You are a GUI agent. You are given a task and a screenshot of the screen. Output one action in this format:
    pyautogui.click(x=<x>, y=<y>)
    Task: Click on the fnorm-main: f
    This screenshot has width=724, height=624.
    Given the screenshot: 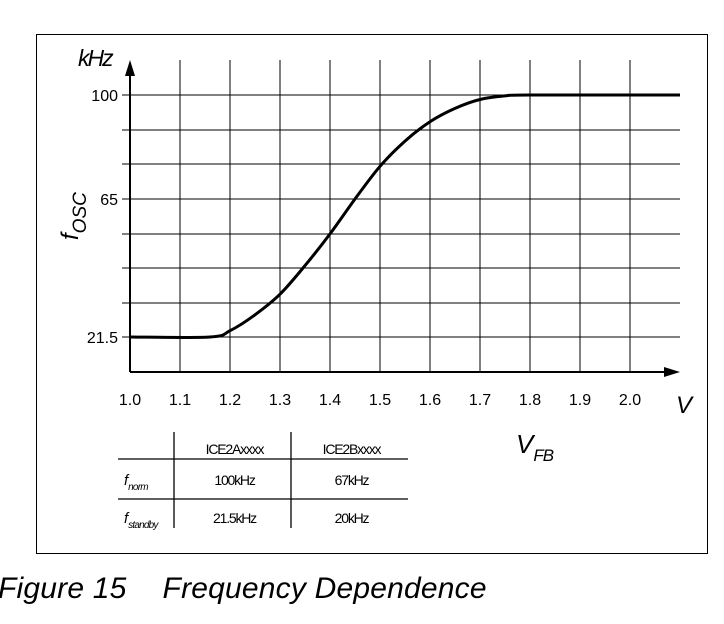 What is the action you would take?
    pyautogui.click(x=126, y=480)
    